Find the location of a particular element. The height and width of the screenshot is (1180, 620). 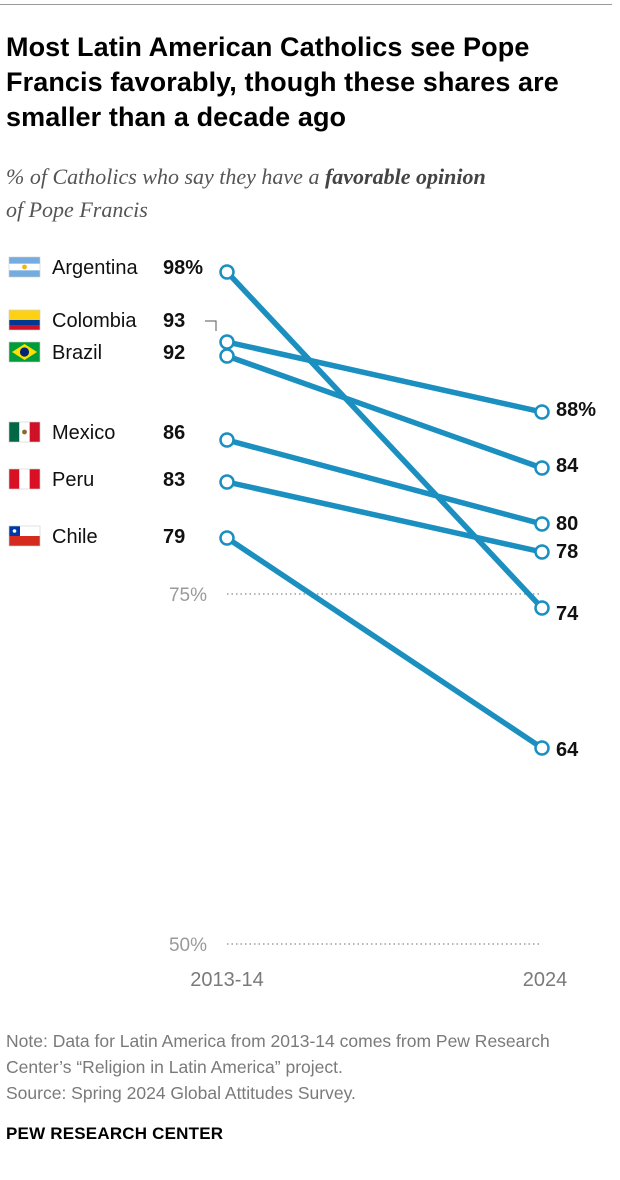

data-label-end: 84 is located at coordinates (567, 466).